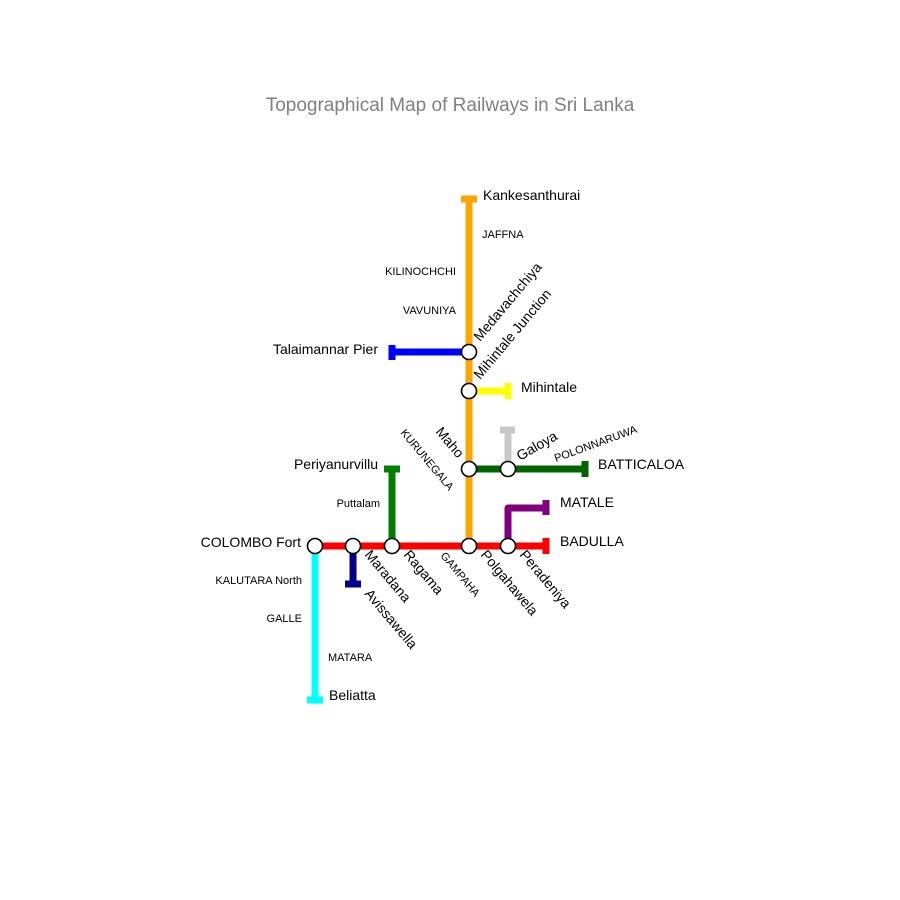  Describe the element at coordinates (525, 525) in the screenshot. I see `matale-line` at that location.